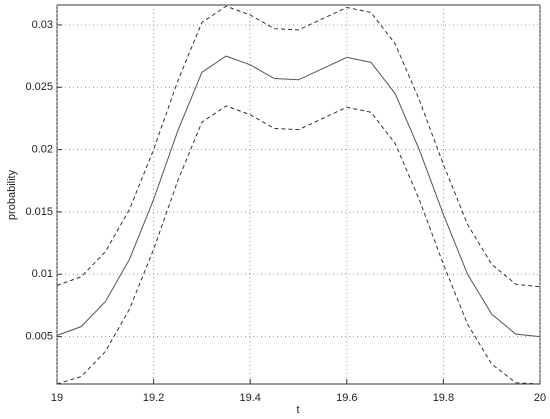 The height and width of the screenshot is (419, 550). I want to click on y-tick-label: 0.01, so click(42, 274).